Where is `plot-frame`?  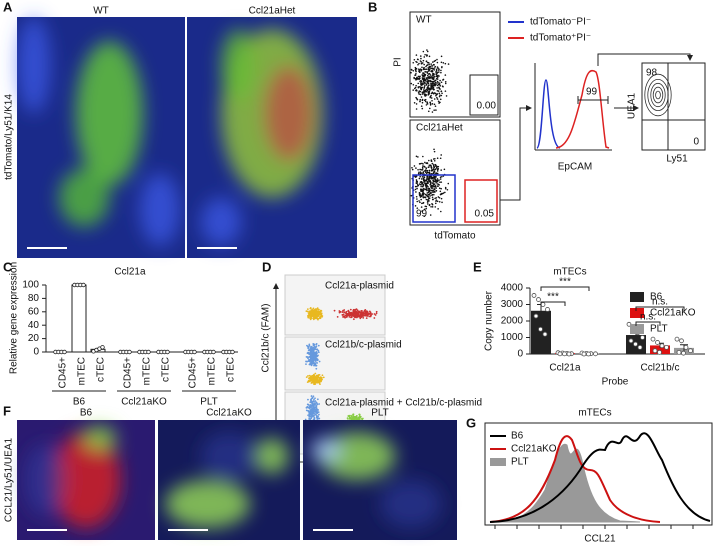
plot-frame is located at coordinates (598, 474).